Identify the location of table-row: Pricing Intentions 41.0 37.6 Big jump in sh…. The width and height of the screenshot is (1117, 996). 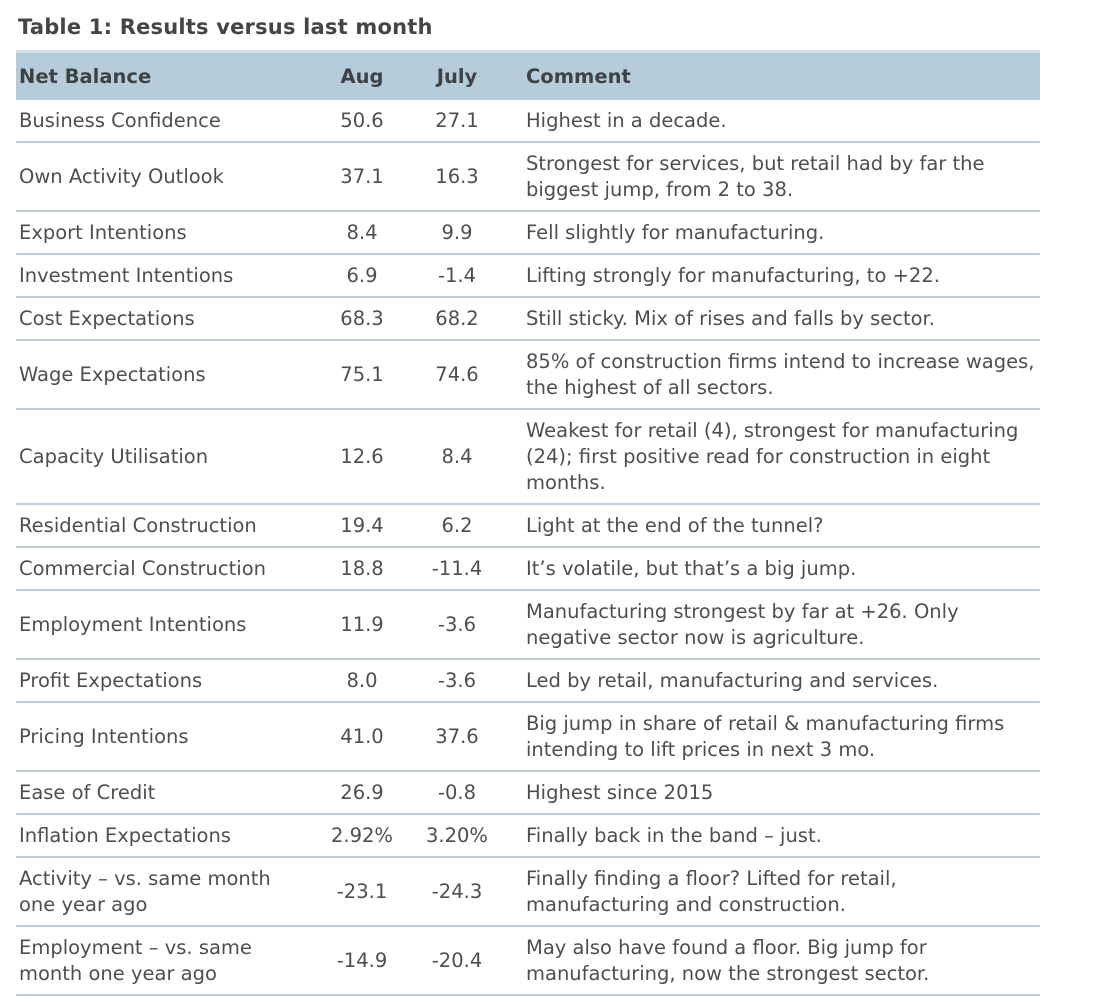
(528, 736).